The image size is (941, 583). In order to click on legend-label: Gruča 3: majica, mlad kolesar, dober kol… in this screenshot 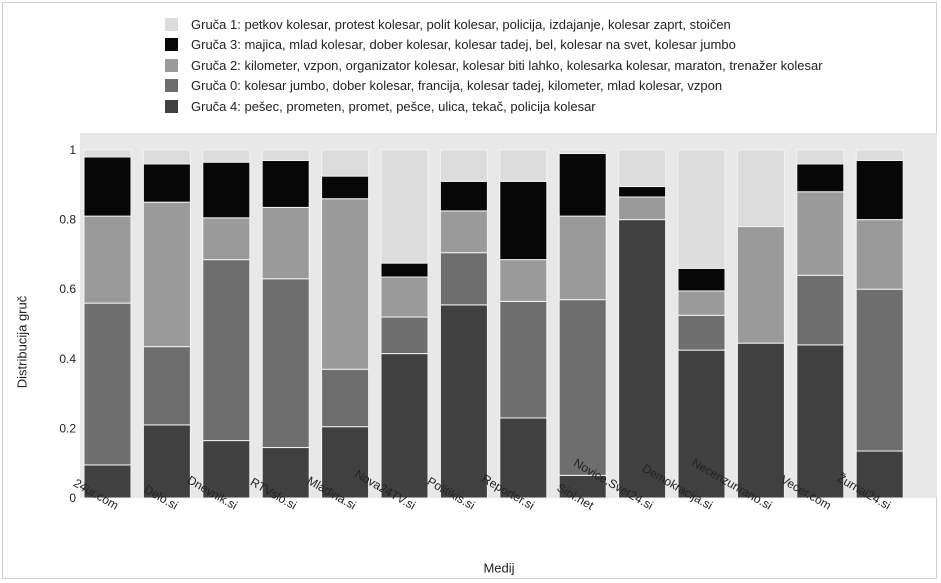, I will do `click(463, 45)`.